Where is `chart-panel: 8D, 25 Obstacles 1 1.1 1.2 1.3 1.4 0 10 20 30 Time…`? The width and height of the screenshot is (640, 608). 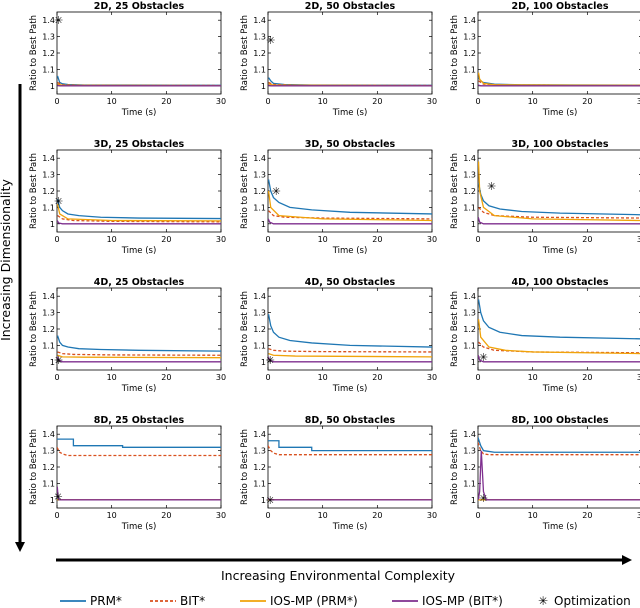 chart-panel: 8D, 25 Obstacles 1 1.1 1.2 1.3 1.4 0 10 20 30 Time… is located at coordinates (127, 473).